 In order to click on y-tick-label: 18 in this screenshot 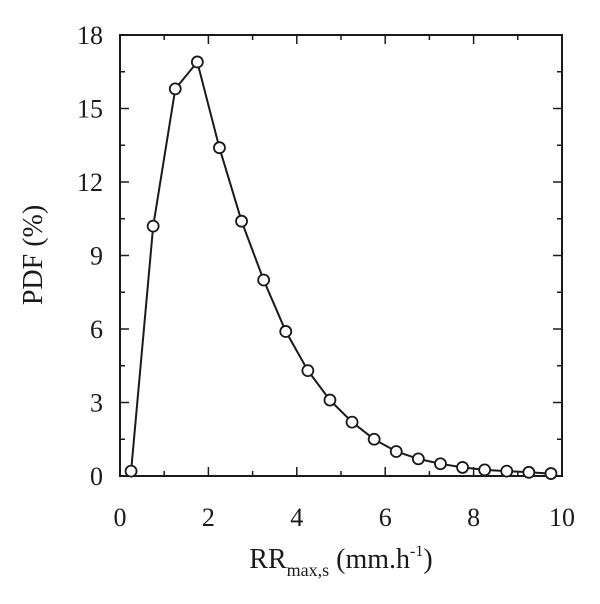, I will do `click(90, 35)`.